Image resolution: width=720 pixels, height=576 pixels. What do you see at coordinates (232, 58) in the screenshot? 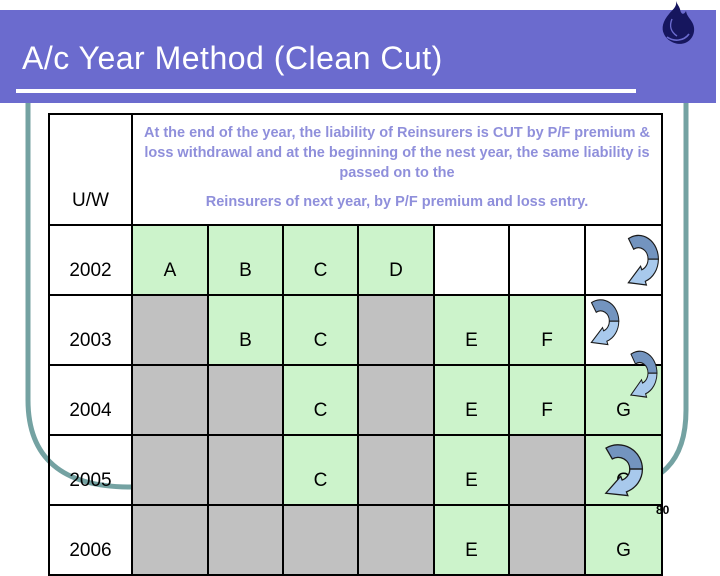
I see `page-title: A/c Year Method (Clean Cut)` at bounding box center [232, 58].